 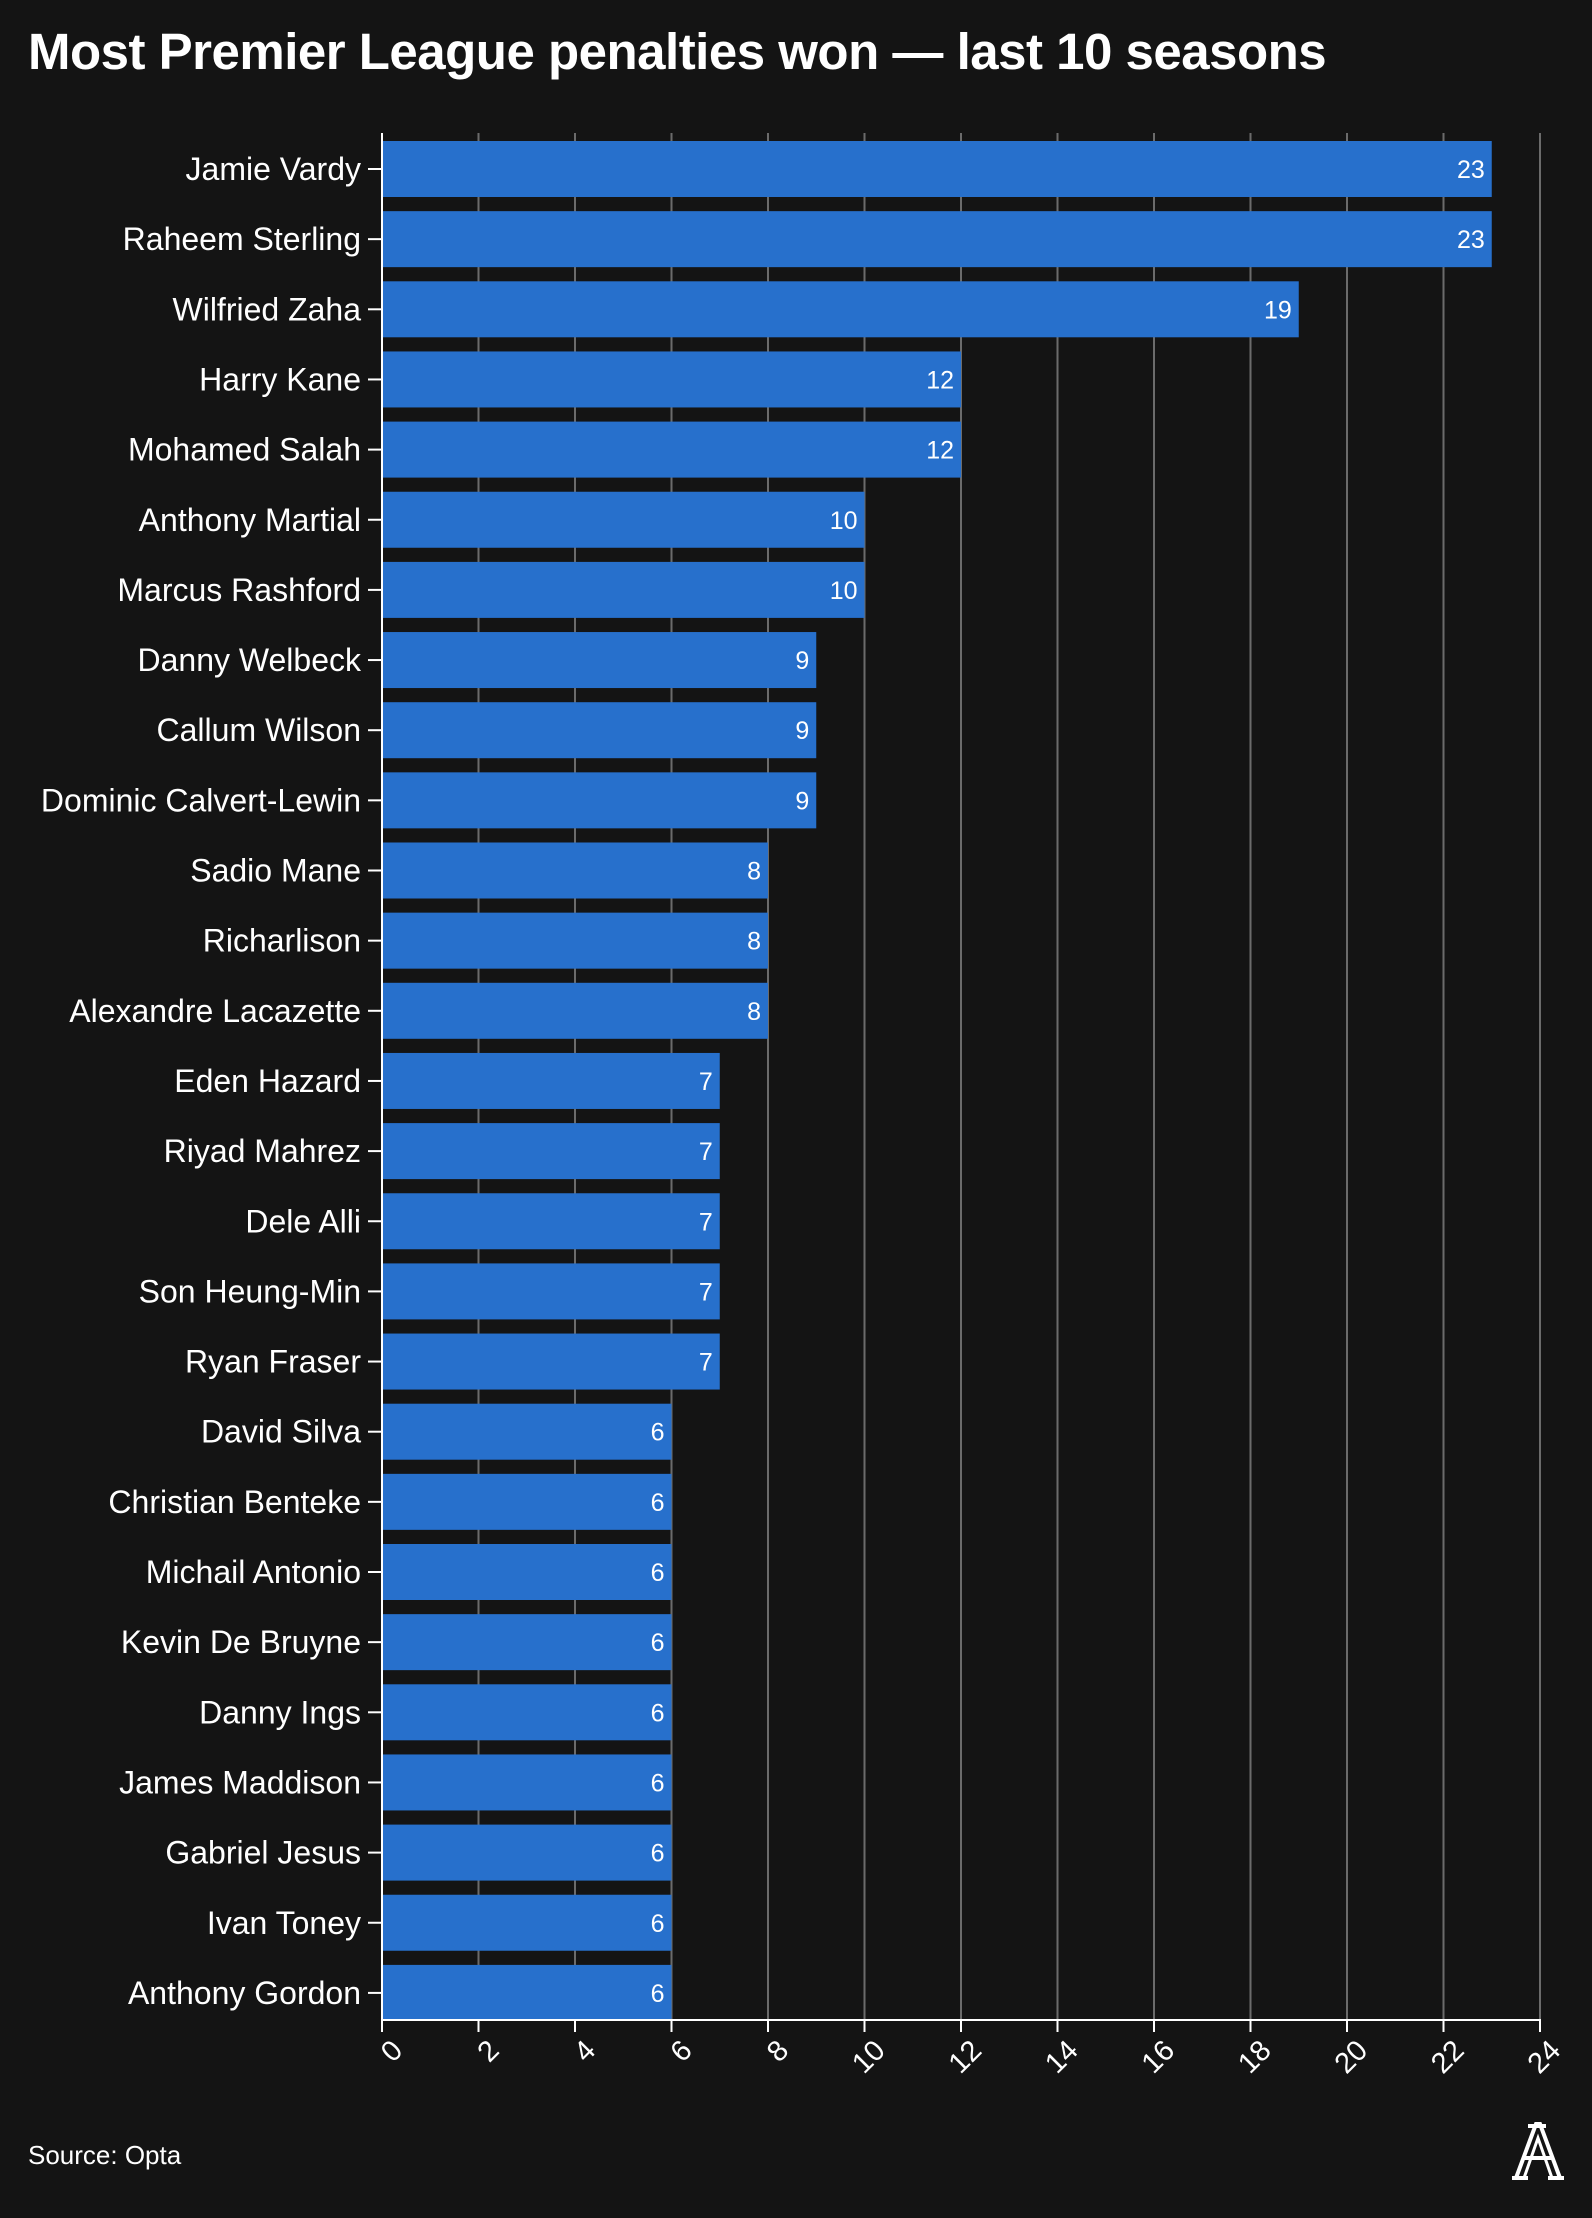 What do you see at coordinates (263, 1853) in the screenshot?
I see `category-label-24: Gabriel Jesus` at bounding box center [263, 1853].